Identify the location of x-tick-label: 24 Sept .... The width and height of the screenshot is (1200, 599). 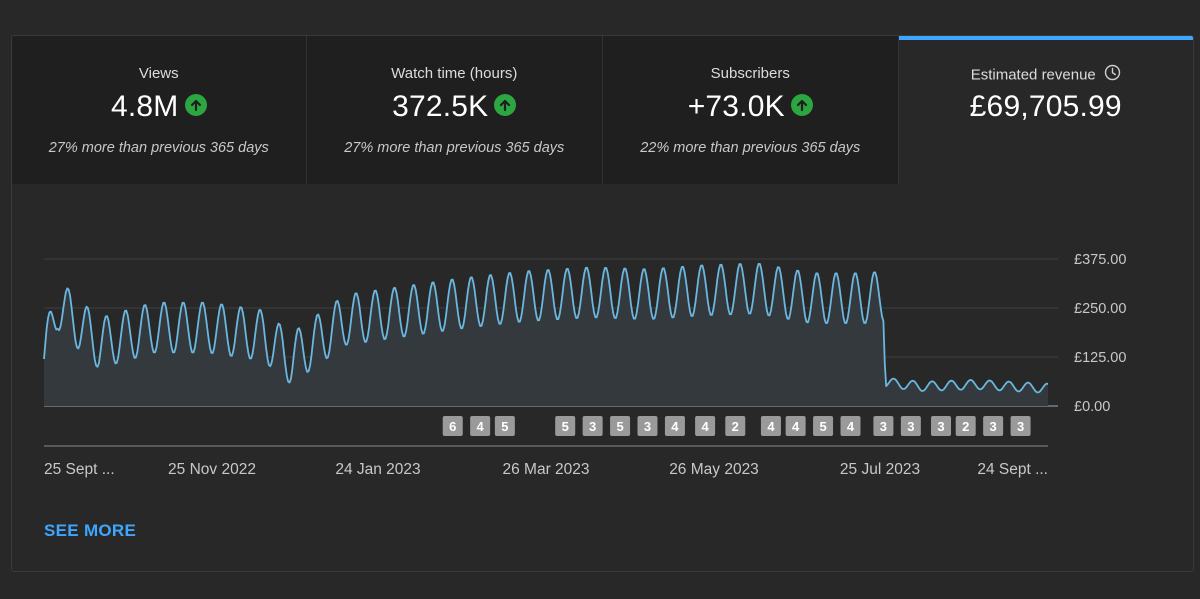
(1012, 469).